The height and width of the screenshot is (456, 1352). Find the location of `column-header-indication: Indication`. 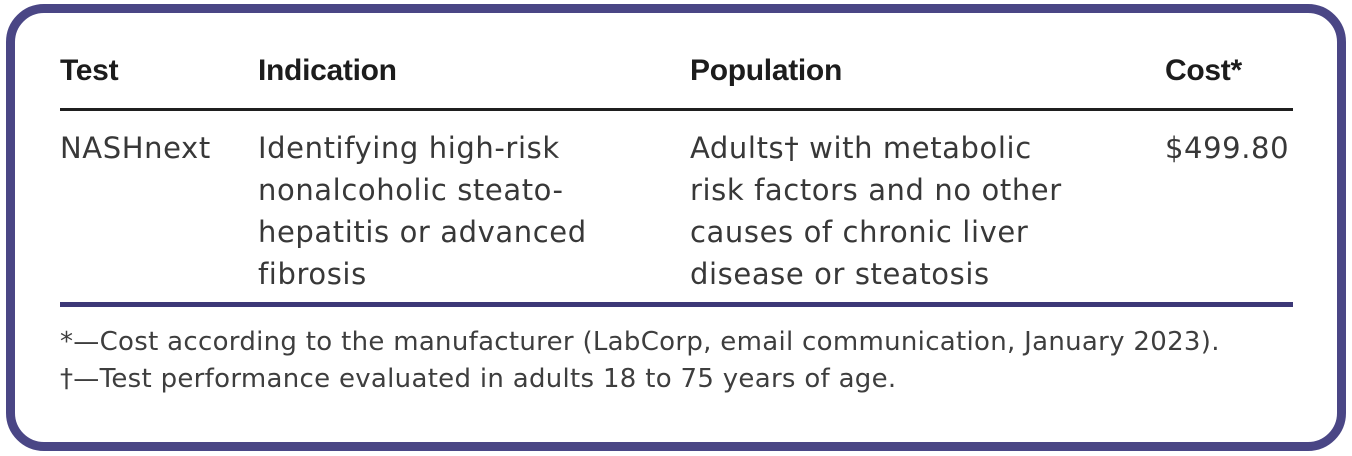

column-header-indication: Indication is located at coordinates (327, 70).